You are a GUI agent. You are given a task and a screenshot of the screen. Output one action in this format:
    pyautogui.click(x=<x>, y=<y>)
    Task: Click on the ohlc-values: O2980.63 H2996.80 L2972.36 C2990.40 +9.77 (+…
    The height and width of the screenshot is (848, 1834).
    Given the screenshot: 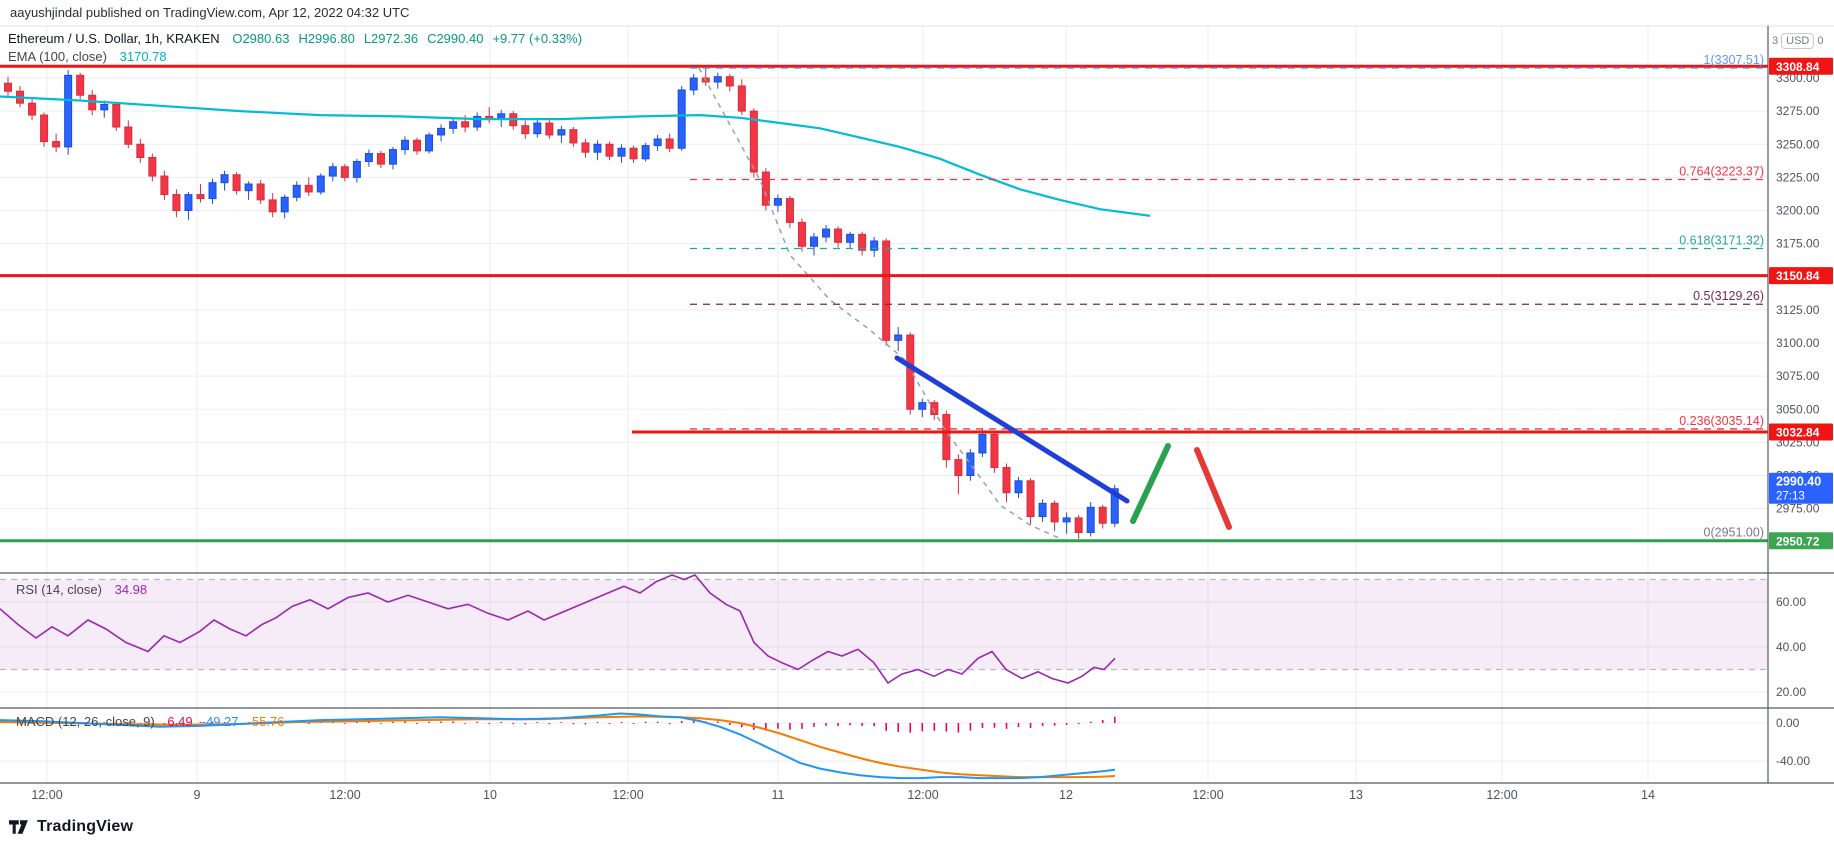 What is the action you would take?
    pyautogui.click(x=402, y=38)
    